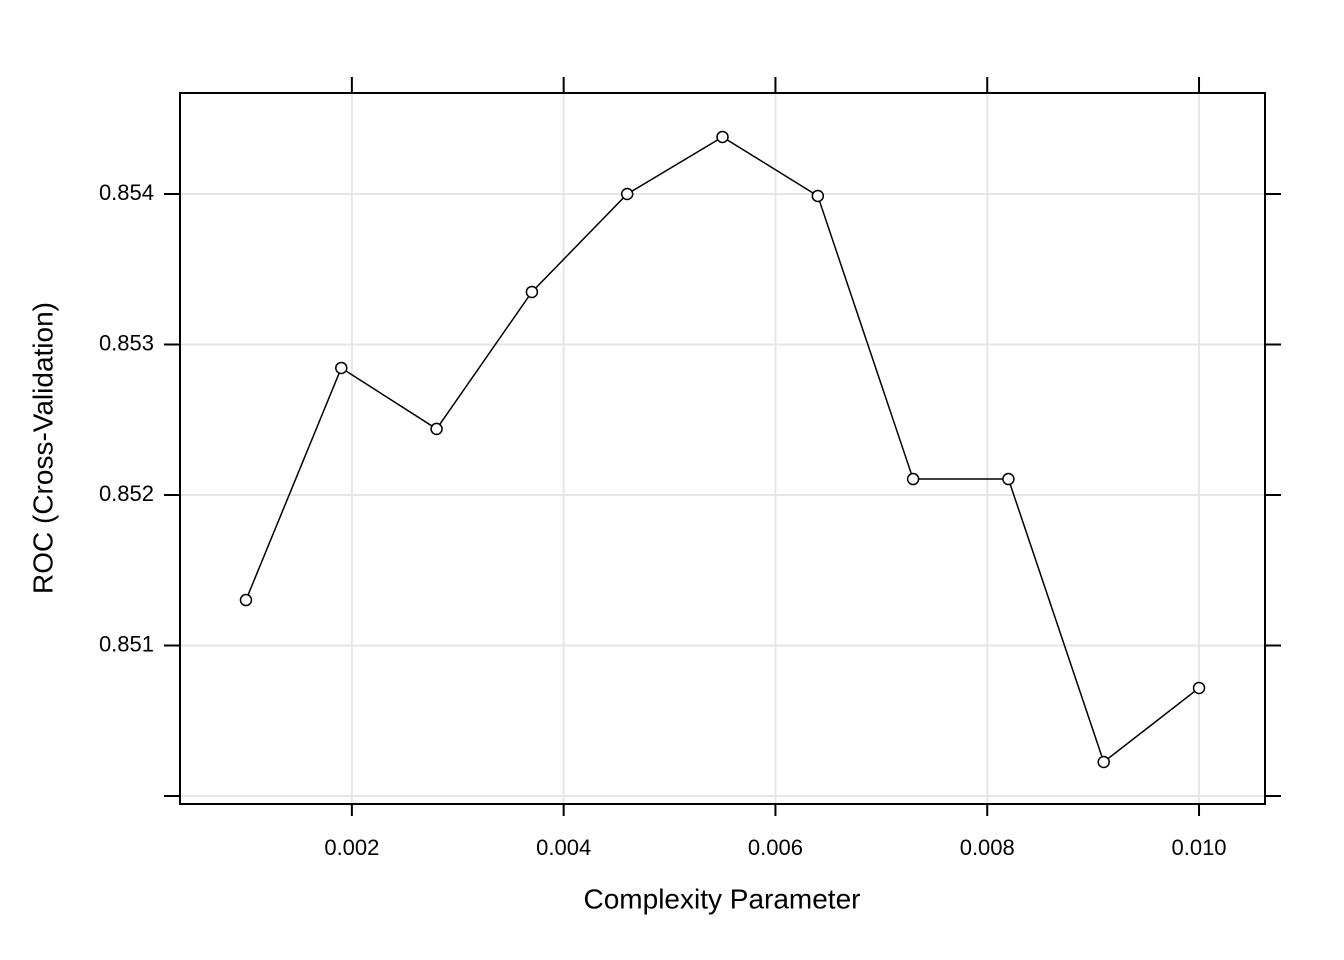 The height and width of the screenshot is (960, 1344). I want to click on y-tick-label: 0.853, so click(126, 342).